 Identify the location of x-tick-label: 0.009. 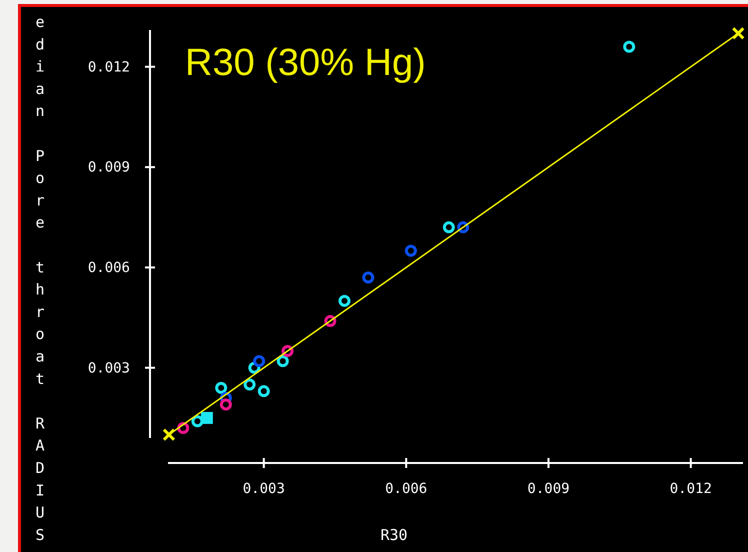
(548, 488).